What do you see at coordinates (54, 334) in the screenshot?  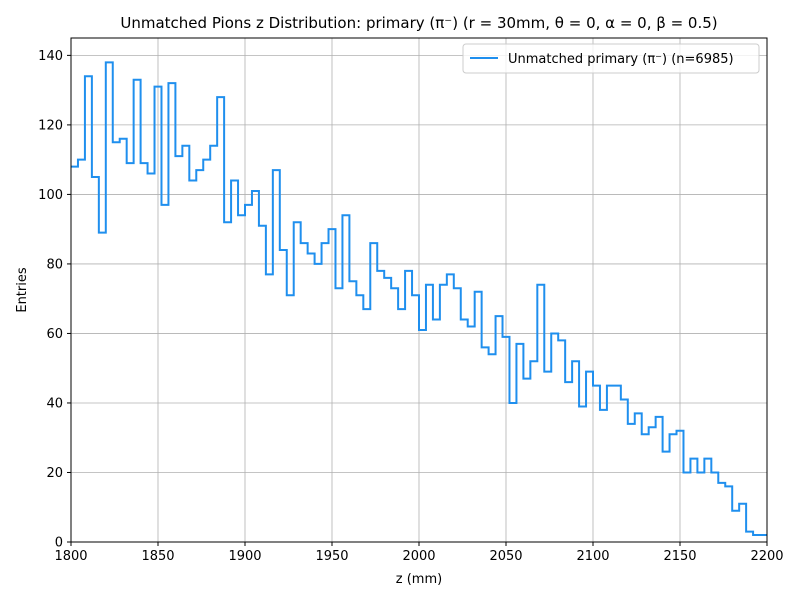 I see `y-tick-label: 60` at bounding box center [54, 334].